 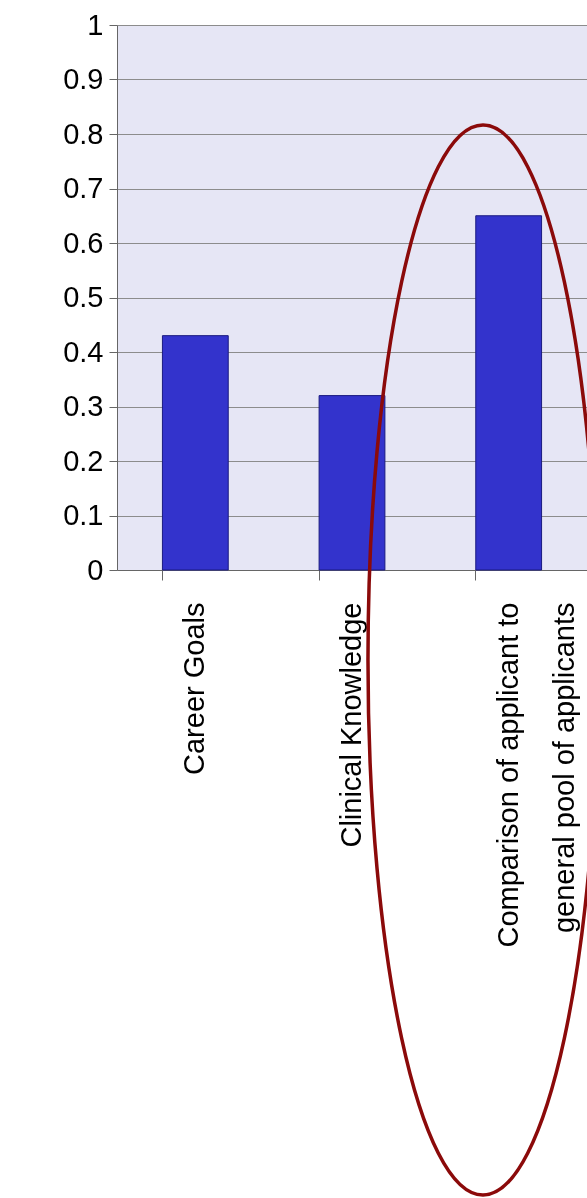 What do you see at coordinates (83, 188) in the screenshot?
I see `y-tick-label: 0.7` at bounding box center [83, 188].